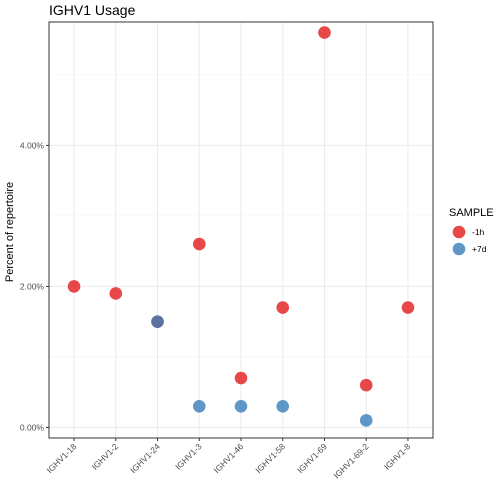 The height and width of the screenshot is (504, 504). Describe the element at coordinates (32, 145) in the screenshot. I see `y-tick-label: 4.00%` at that location.